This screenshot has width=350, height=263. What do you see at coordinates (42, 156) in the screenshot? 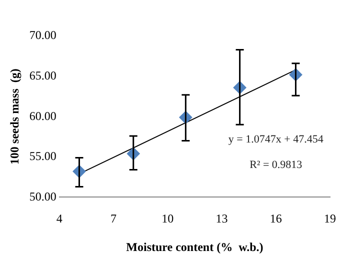
I see `y-tick-label: 55.00` at bounding box center [42, 156].